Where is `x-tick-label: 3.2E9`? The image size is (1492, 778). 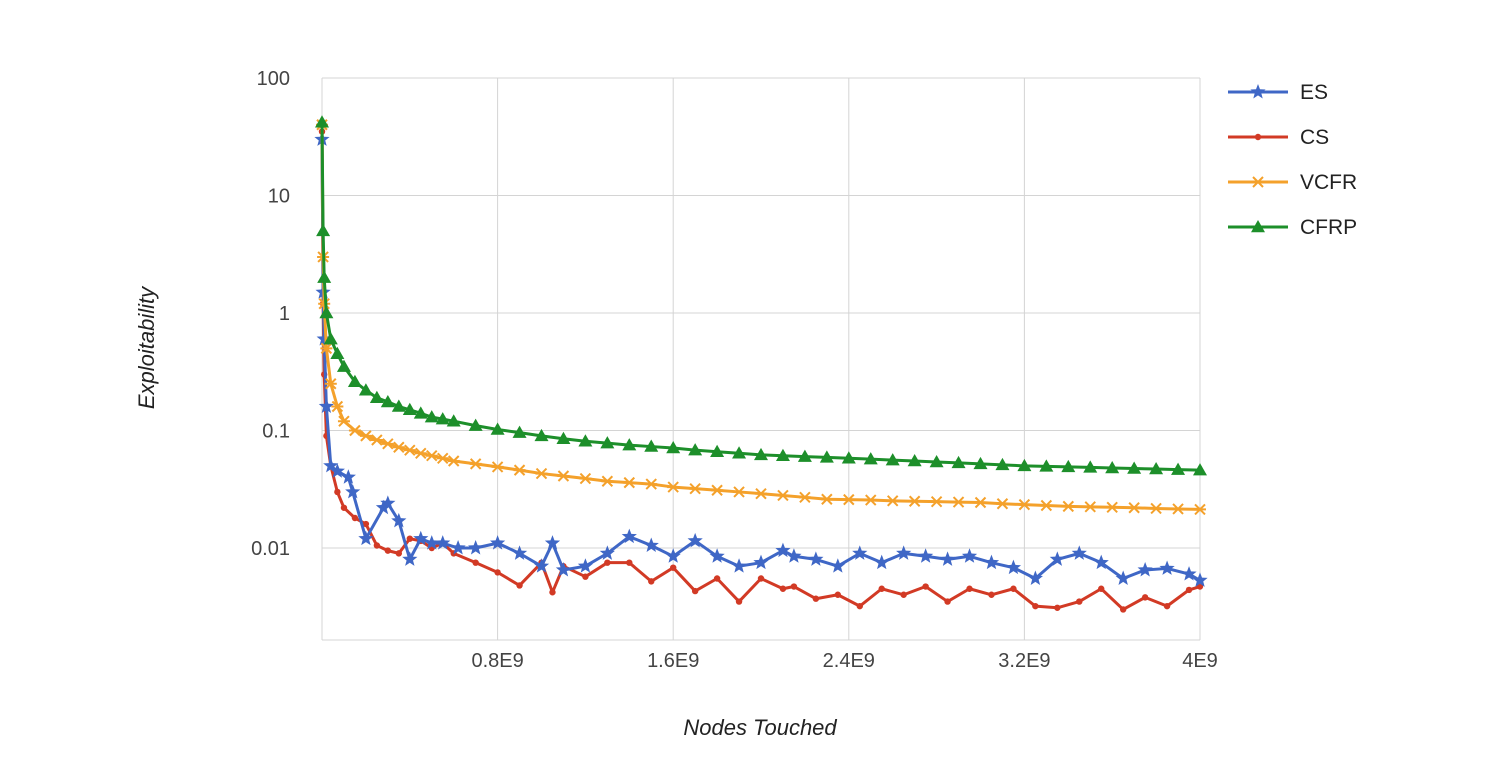
x-tick-label: 3.2E9 is located at coordinates (1024, 661).